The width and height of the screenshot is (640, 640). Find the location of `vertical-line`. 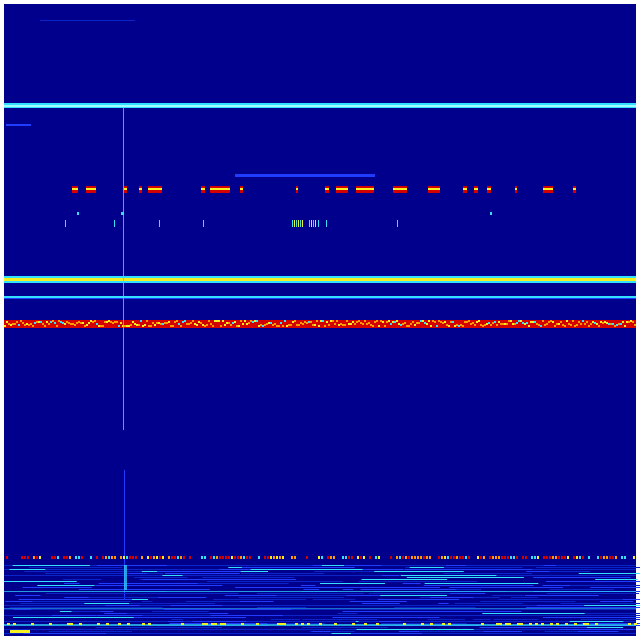

vertical-line is located at coordinates (124, 535).